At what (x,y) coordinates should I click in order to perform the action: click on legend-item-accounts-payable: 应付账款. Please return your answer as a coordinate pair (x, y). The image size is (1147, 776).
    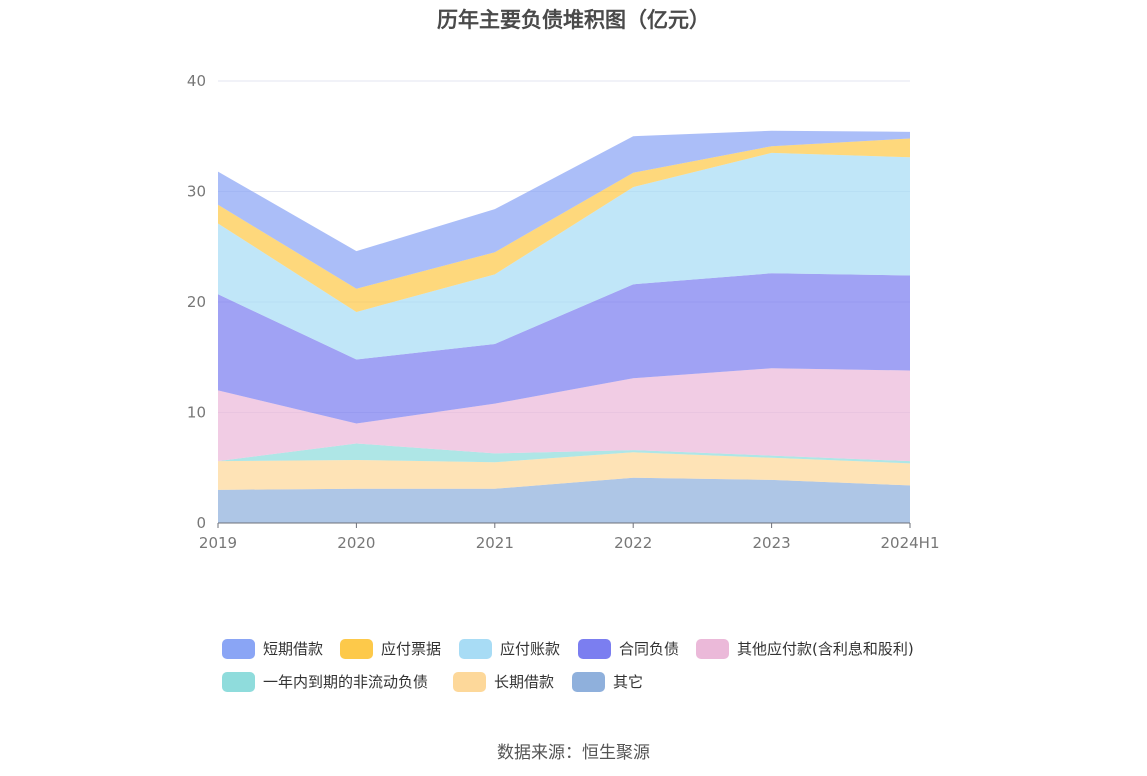
    Looking at the image, I should click on (509, 648).